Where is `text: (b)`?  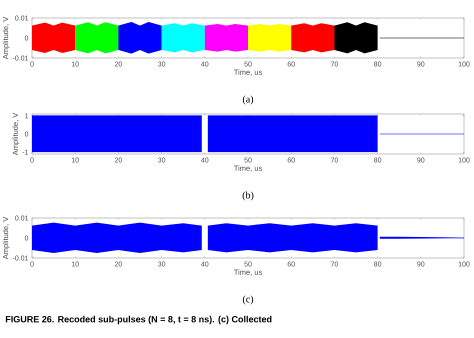 text: (b) is located at coordinates (248, 196).